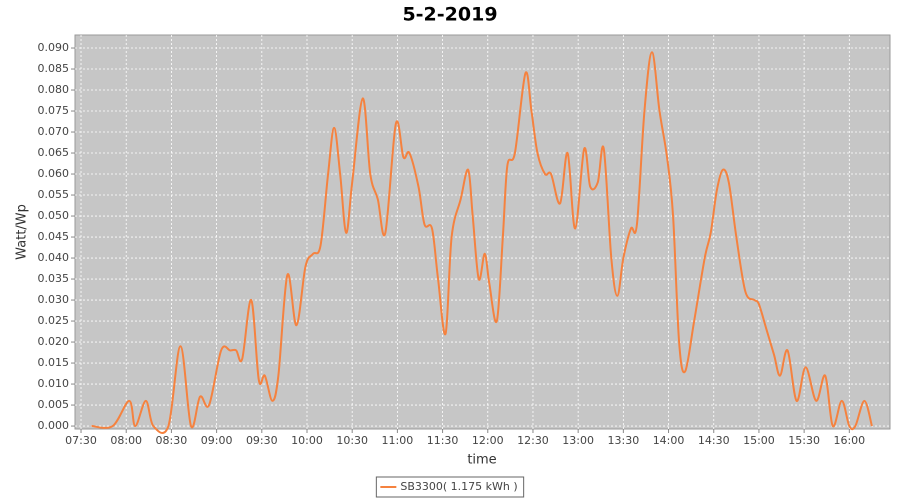 The width and height of the screenshot is (900, 500). What do you see at coordinates (458, 486) in the screenshot?
I see `legend-label: SB3300( 1.175 kWh )` at bounding box center [458, 486].